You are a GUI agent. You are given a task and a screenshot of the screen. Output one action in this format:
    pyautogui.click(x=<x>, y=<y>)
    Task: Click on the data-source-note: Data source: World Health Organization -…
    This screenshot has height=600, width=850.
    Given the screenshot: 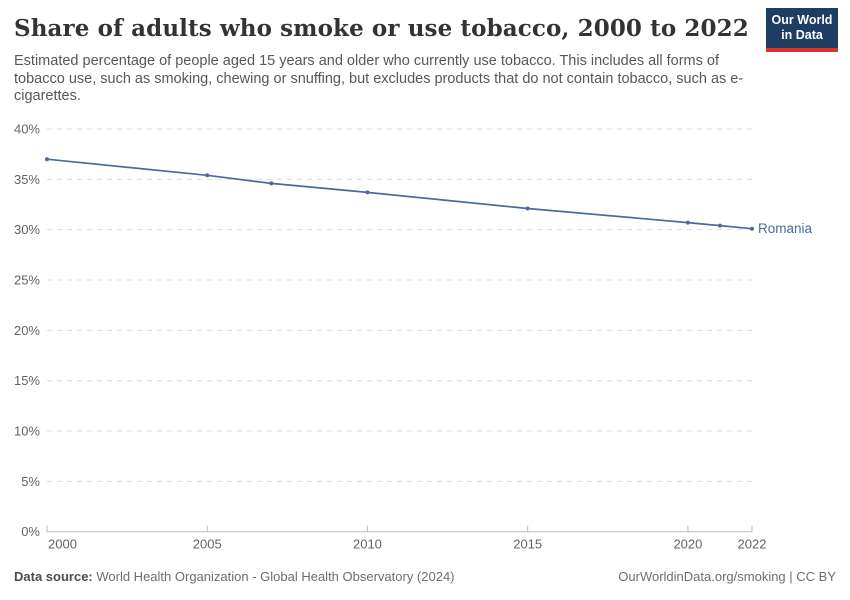 What is the action you would take?
    pyautogui.click(x=234, y=577)
    